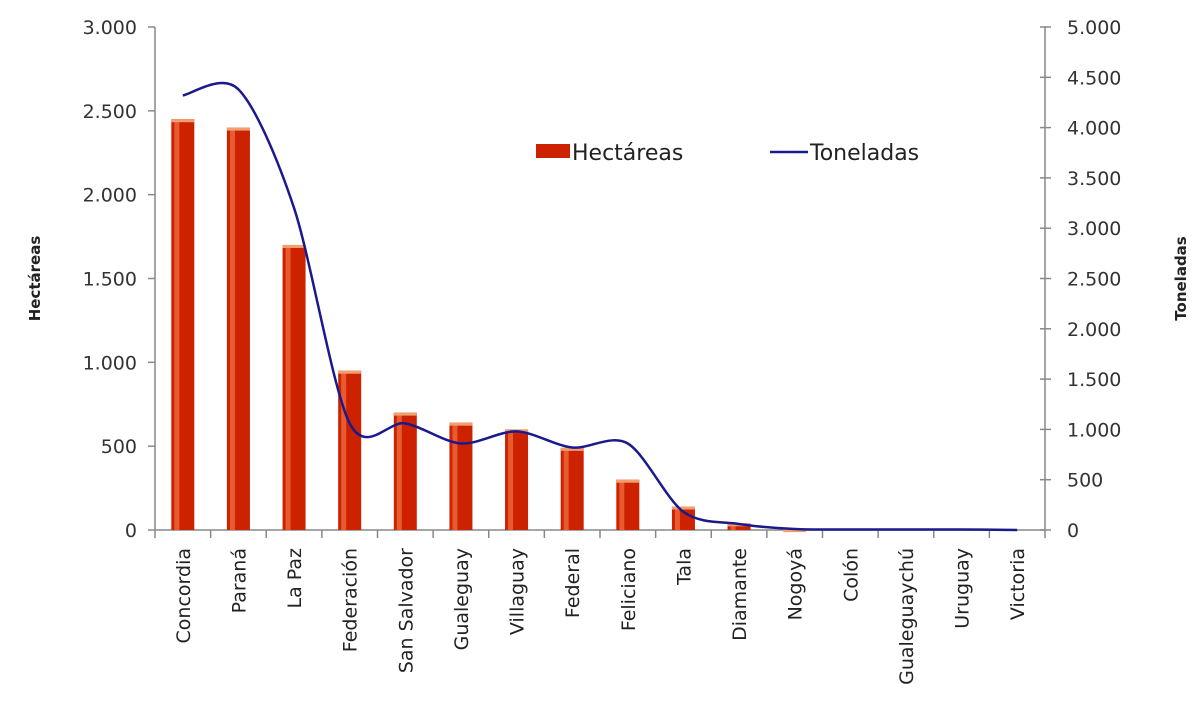  What do you see at coordinates (739, 526) in the screenshot?
I see `bar` at bounding box center [739, 526].